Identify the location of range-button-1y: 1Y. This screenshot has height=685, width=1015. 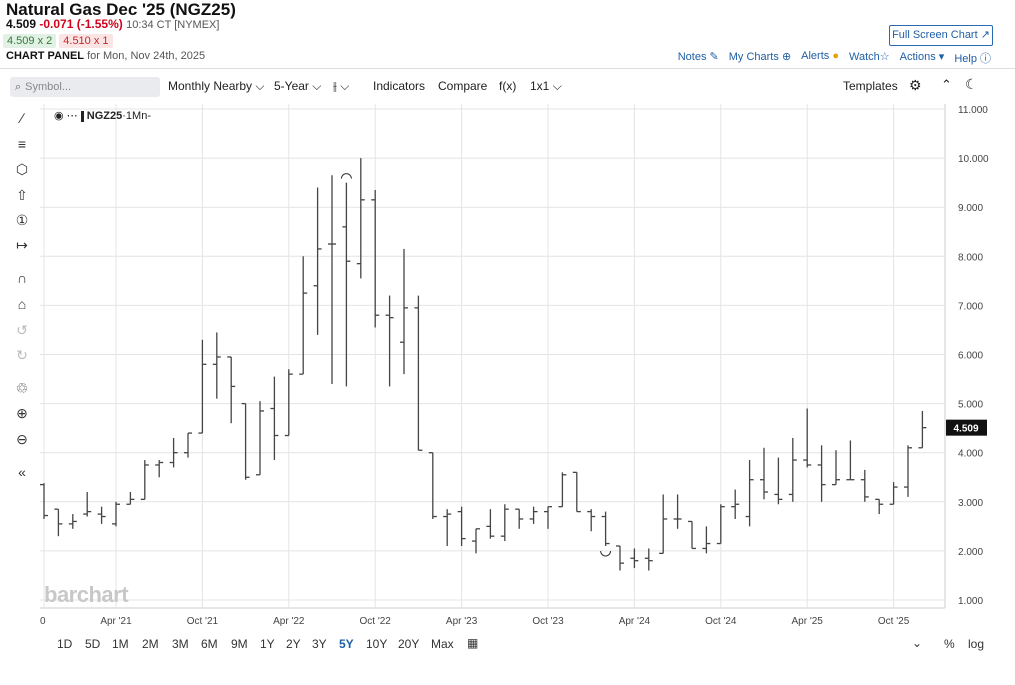
(267, 644).